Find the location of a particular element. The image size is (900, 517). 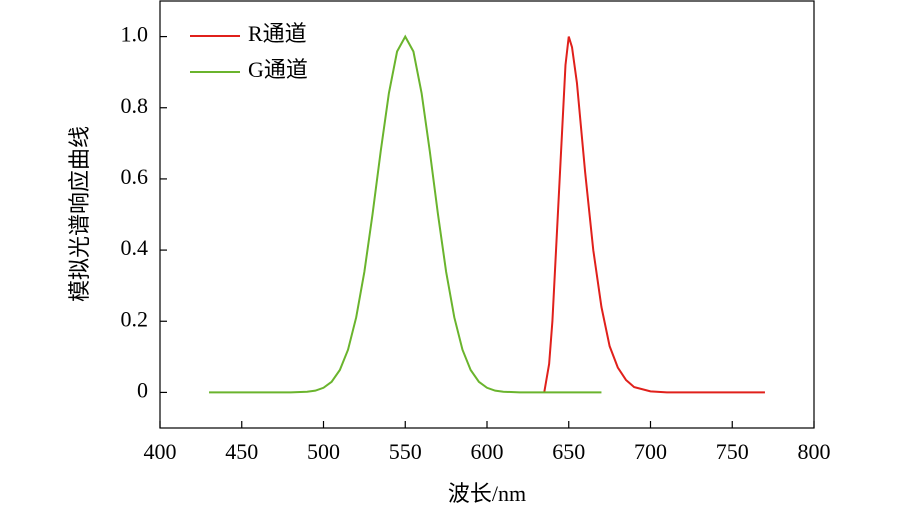

legend-label: G通道 is located at coordinates (278, 69).